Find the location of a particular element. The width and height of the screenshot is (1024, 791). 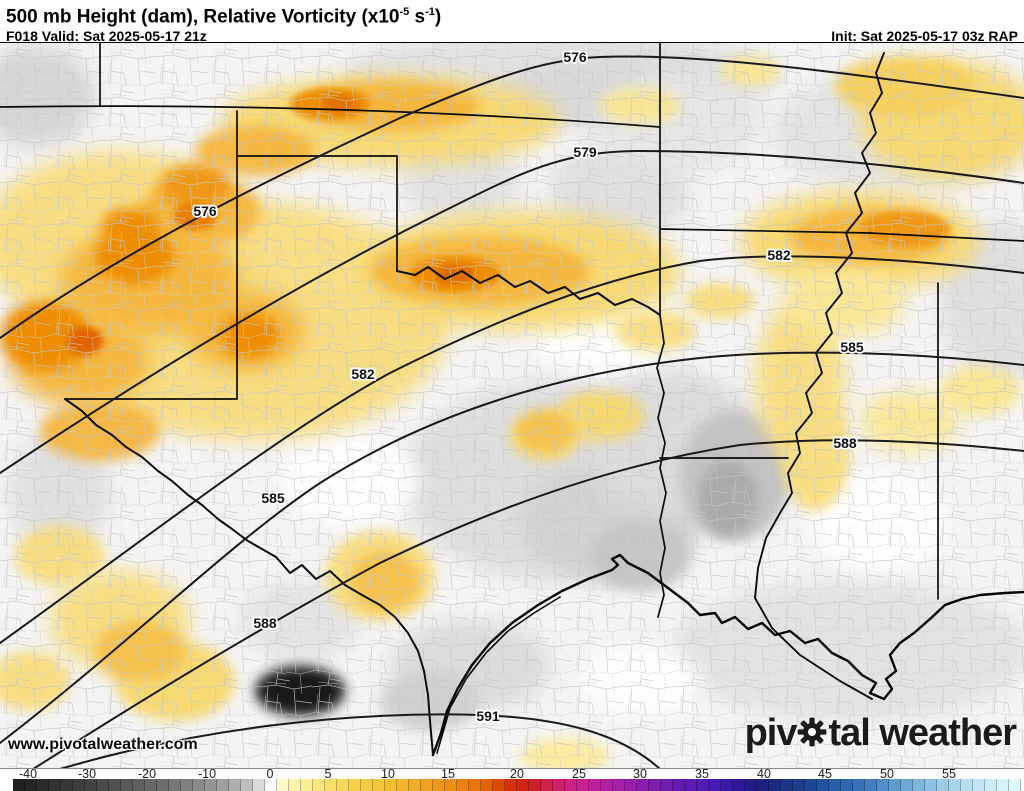

colorbar-tick-45: 45 is located at coordinates (825, 774).